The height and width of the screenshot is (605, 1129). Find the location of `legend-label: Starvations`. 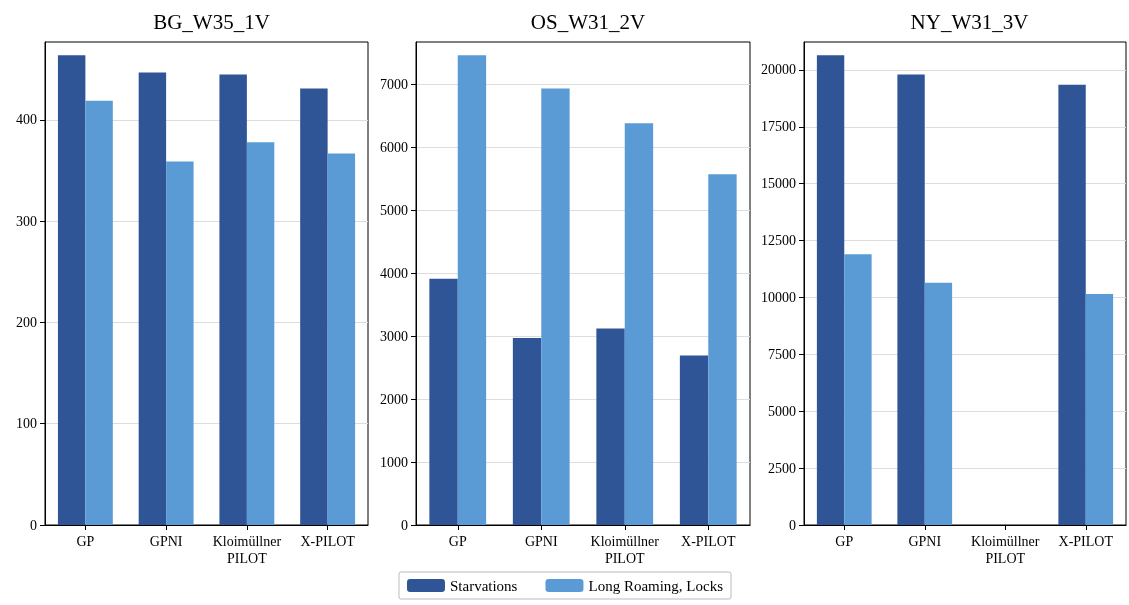

legend-label: Starvations is located at coordinates (483, 585).